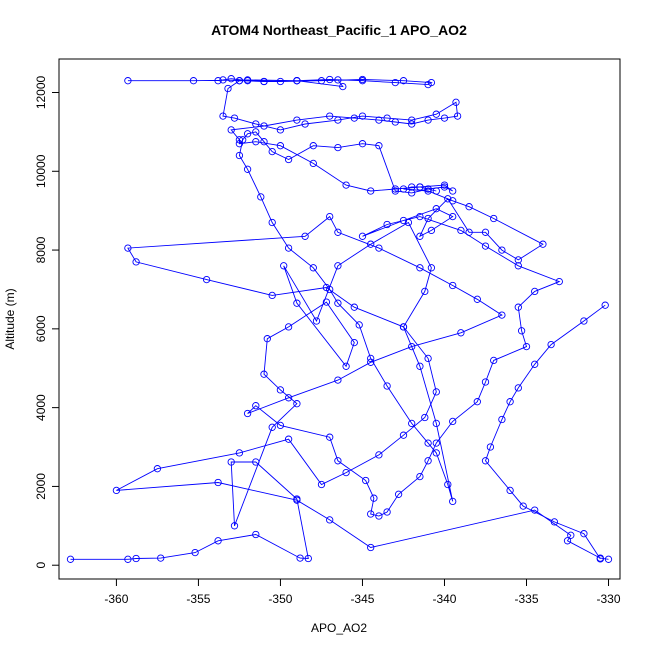  What do you see at coordinates (339, 30) in the screenshot?
I see `chart-title: ATOM4 Northeast_Pacific_1 APO_AO2` at bounding box center [339, 30].